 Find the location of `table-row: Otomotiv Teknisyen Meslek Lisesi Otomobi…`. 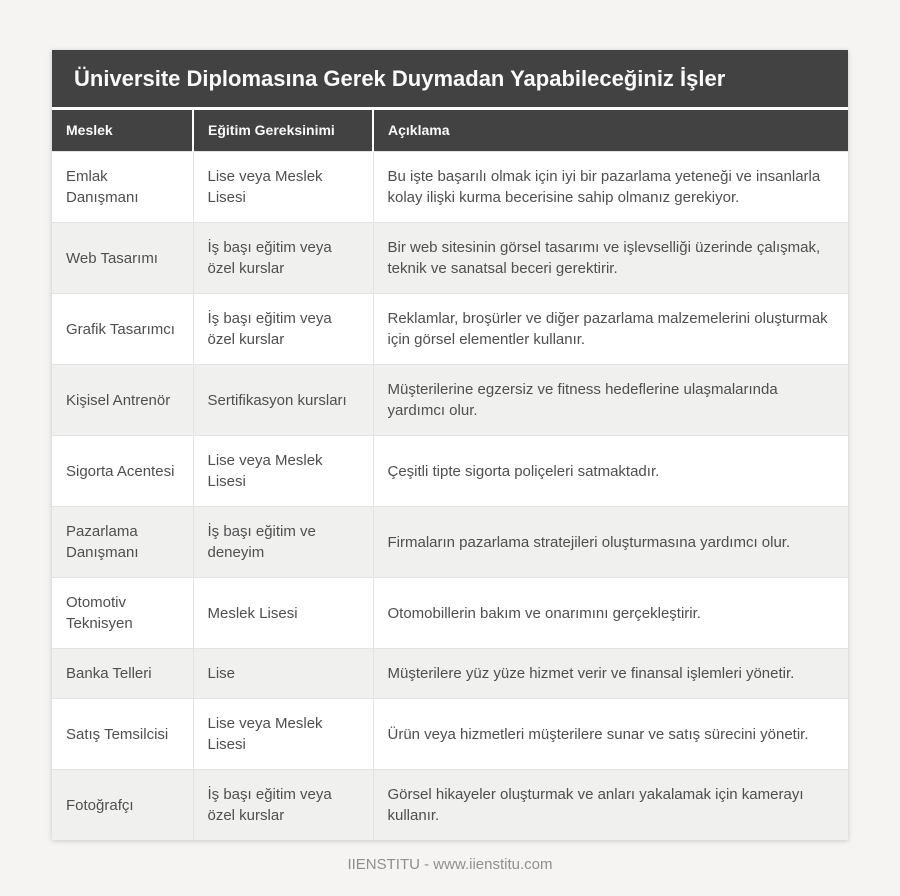

table-row: Otomotiv Teknisyen Meslek Lisesi Otomobi… is located at coordinates (450, 613).